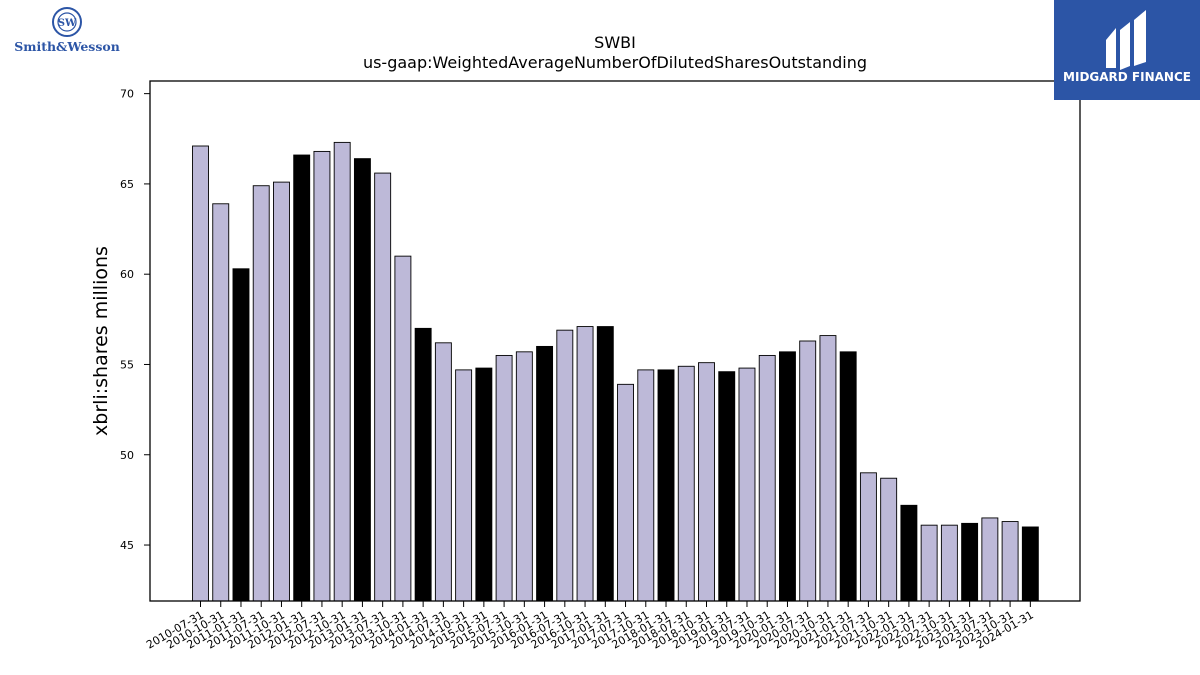 The width and height of the screenshot is (1200, 675). Describe the element at coordinates (101, 341) in the screenshot. I see `y-axis-label: xbrli:shares millions` at that location.